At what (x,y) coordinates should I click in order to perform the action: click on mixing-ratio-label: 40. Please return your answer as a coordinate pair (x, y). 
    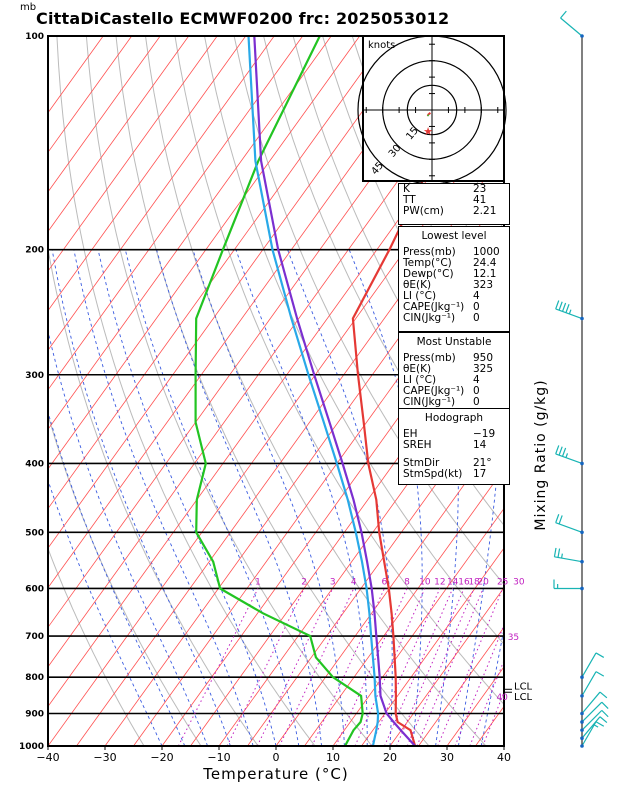
    Looking at the image, I should click on (502, 698).